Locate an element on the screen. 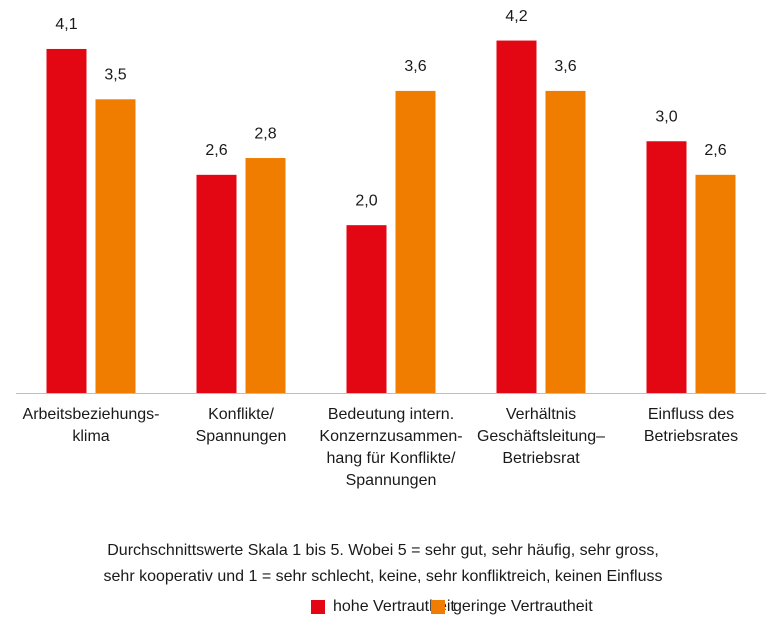  value-label: 2,8 is located at coordinates (265, 133).